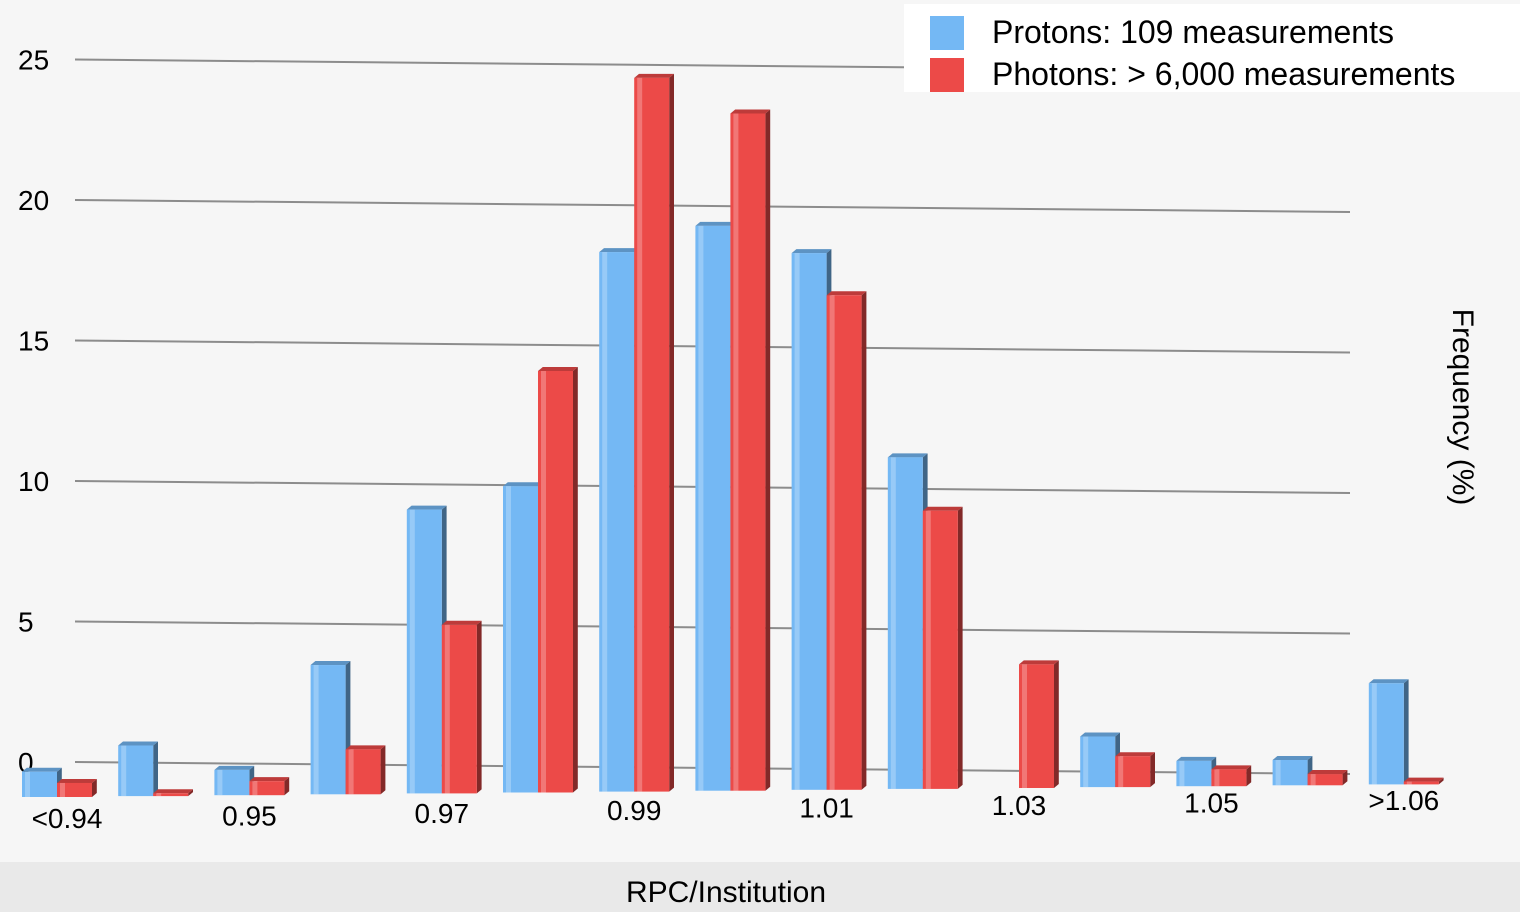 The width and height of the screenshot is (1520, 912). I want to click on x-tick-label: 1.05, so click(1211, 802).